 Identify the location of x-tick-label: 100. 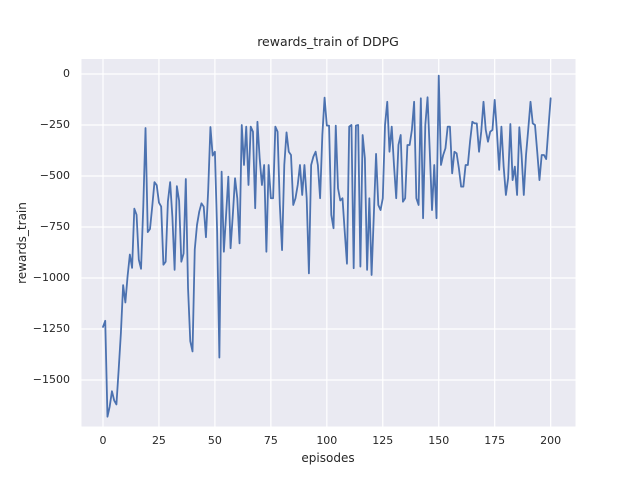
(327, 440).